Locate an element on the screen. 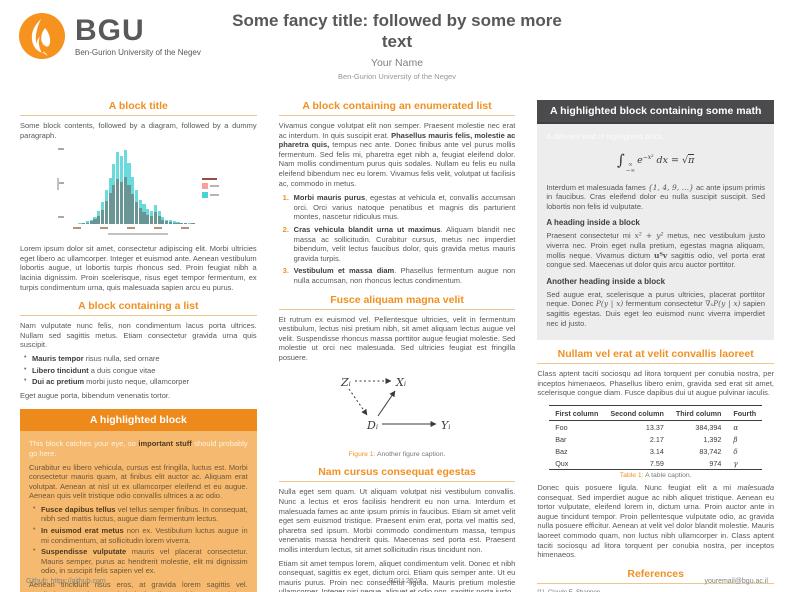 The image size is (794, 592). table-row: Baz 3.14 83,742 δ is located at coordinates (646, 451).